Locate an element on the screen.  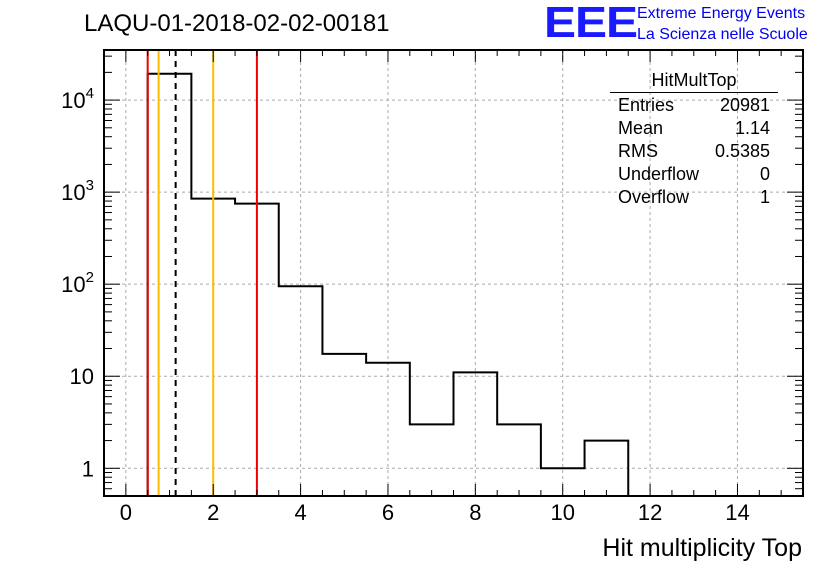
y-tick-label: 10⁴ is located at coordinates (77, 99).